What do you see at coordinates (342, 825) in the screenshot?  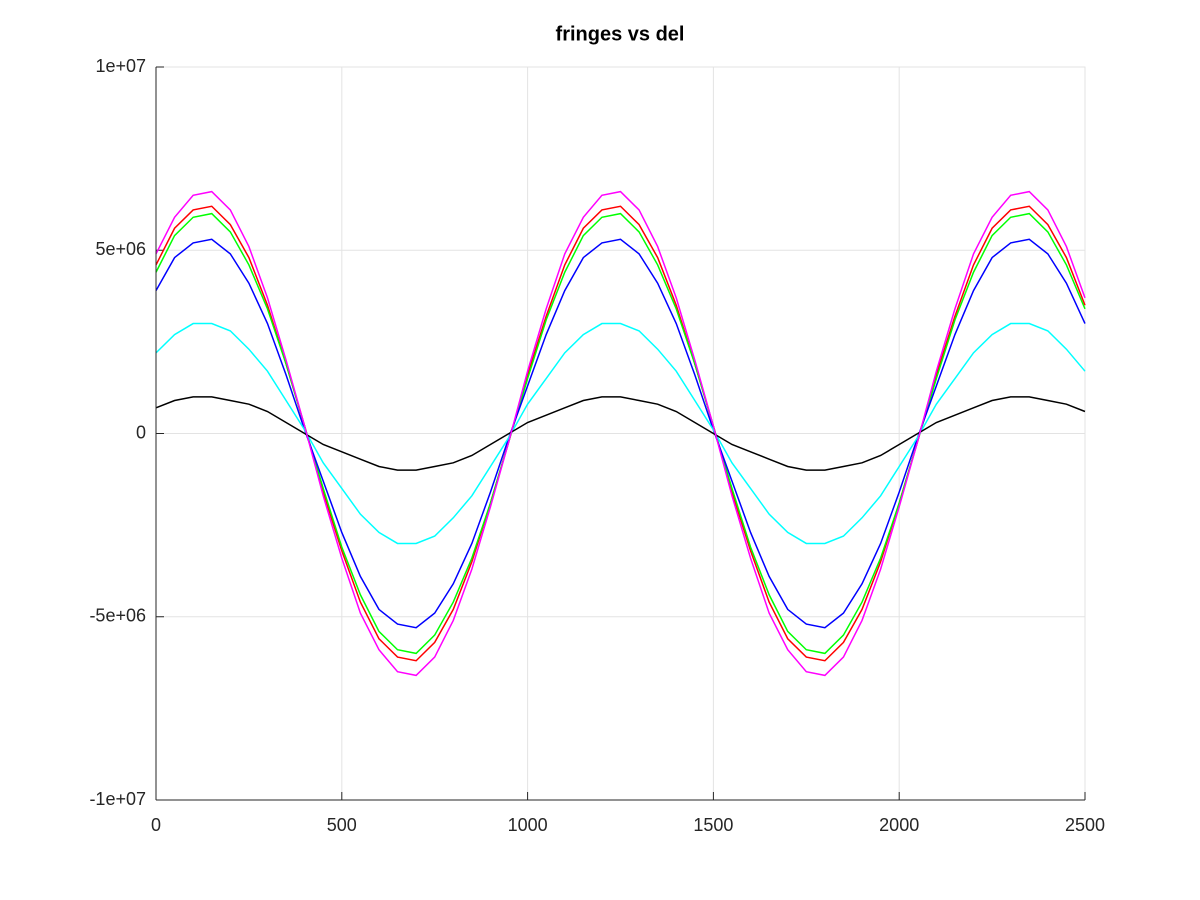 I see `x-tick-label: 500` at bounding box center [342, 825].